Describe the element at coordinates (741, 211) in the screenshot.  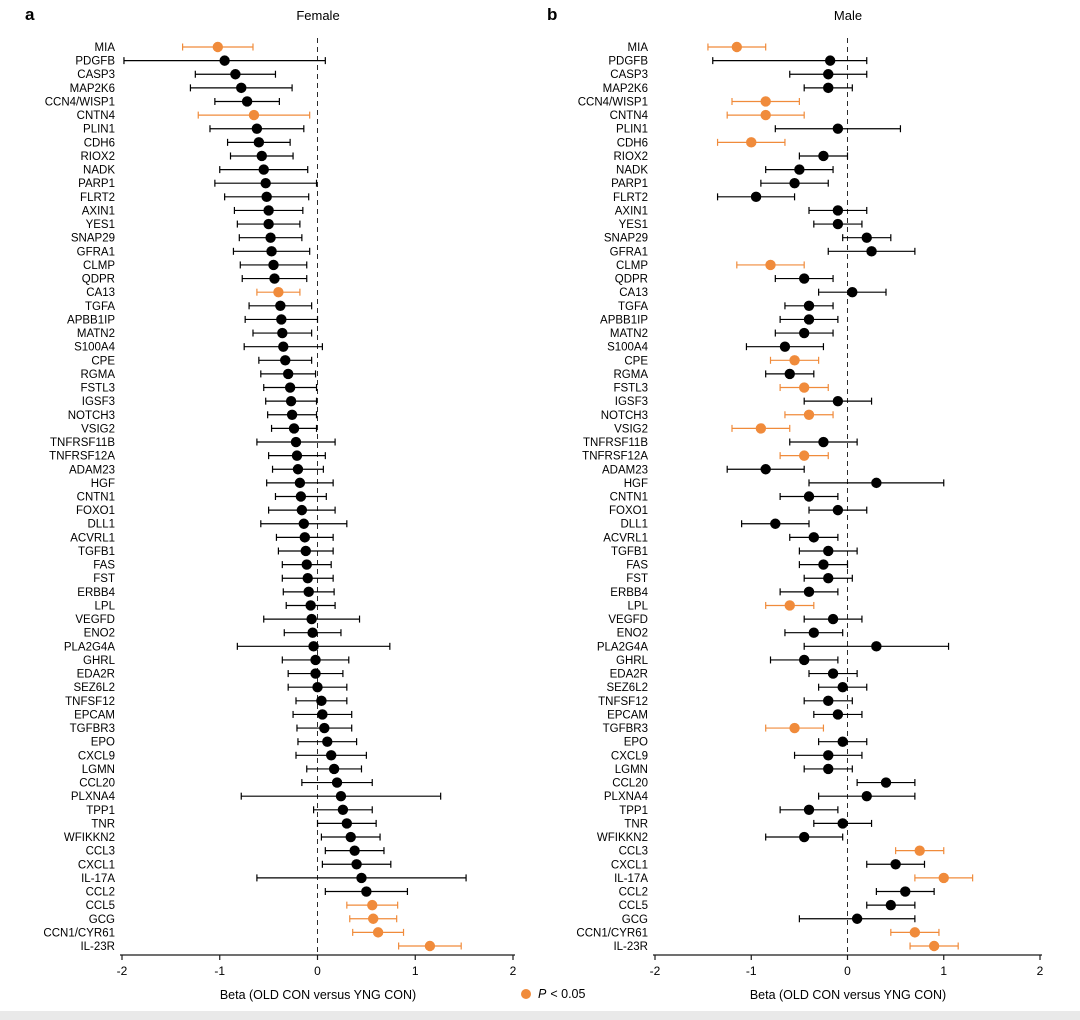
I see `gene-row: AXIN1` at that location.